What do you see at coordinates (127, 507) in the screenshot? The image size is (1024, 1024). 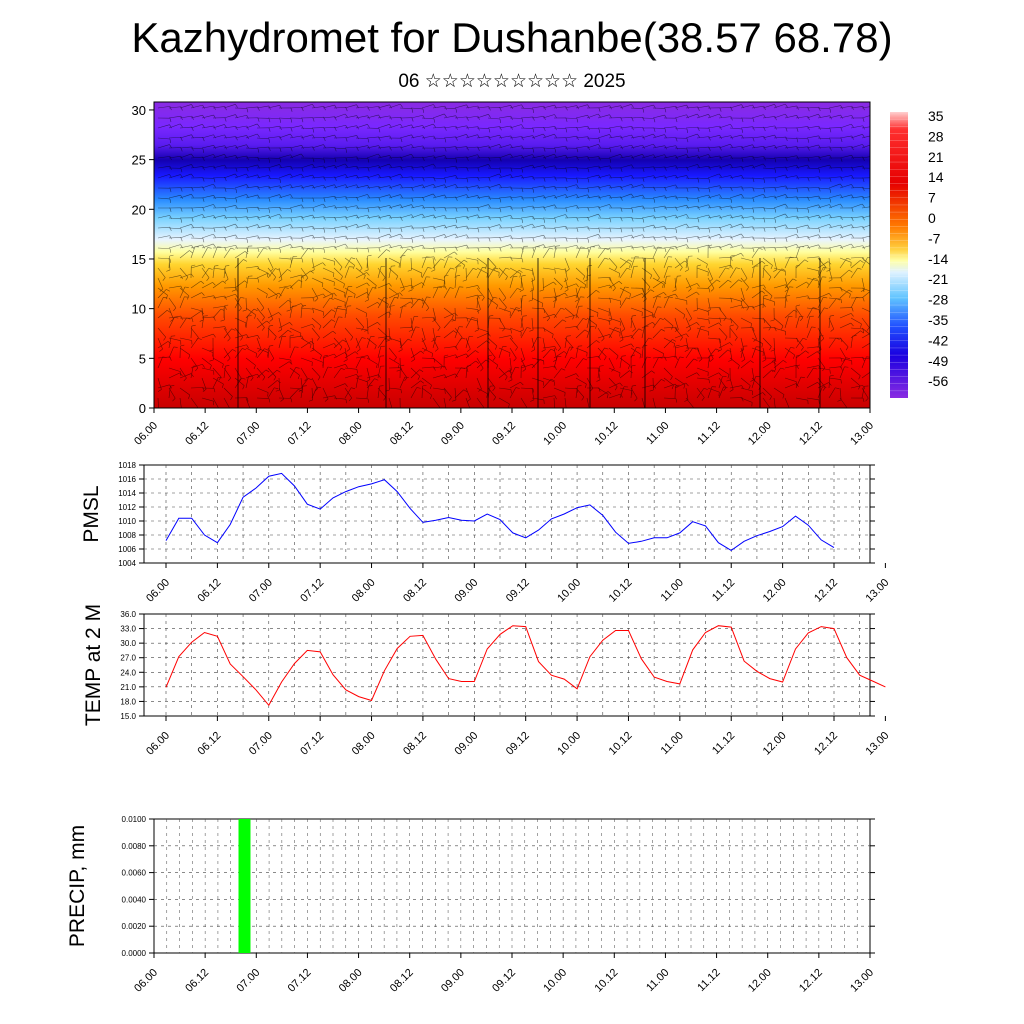 I see `y-tick-label: 1012` at bounding box center [127, 507].